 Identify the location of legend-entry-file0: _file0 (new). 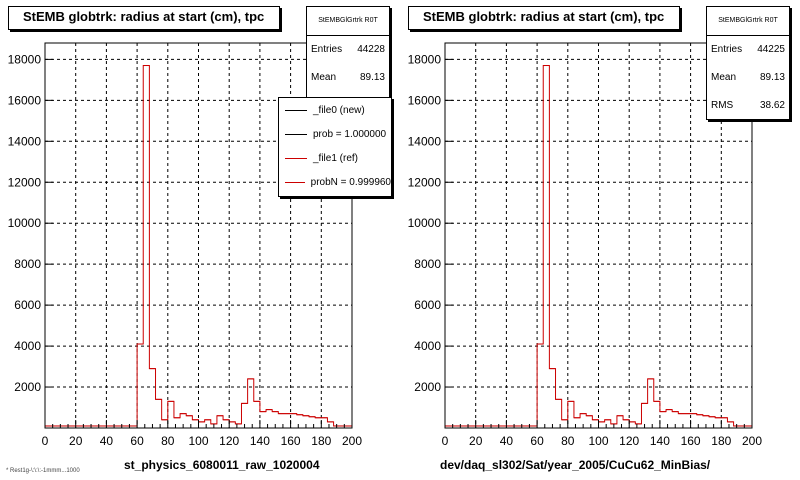
(335, 110).